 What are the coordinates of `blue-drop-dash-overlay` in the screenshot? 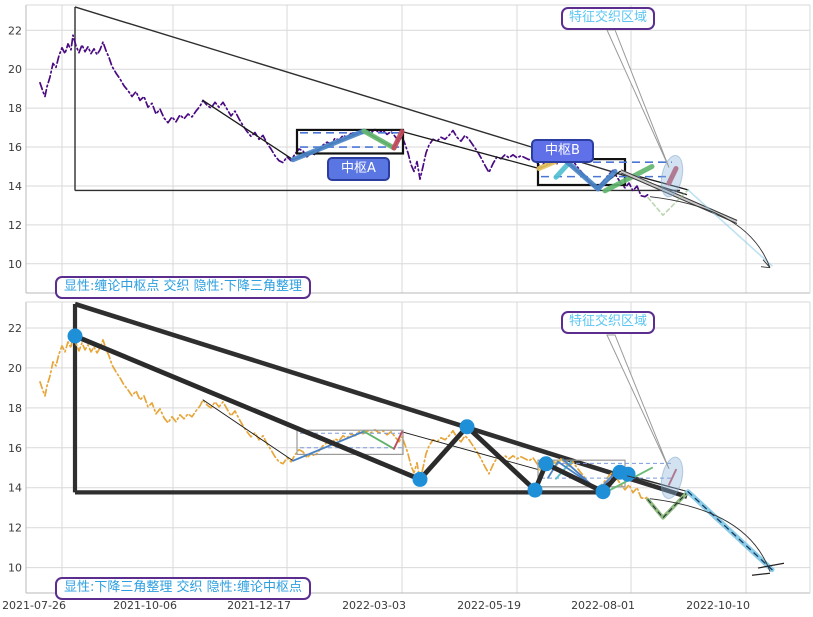 It's located at (730, 531).